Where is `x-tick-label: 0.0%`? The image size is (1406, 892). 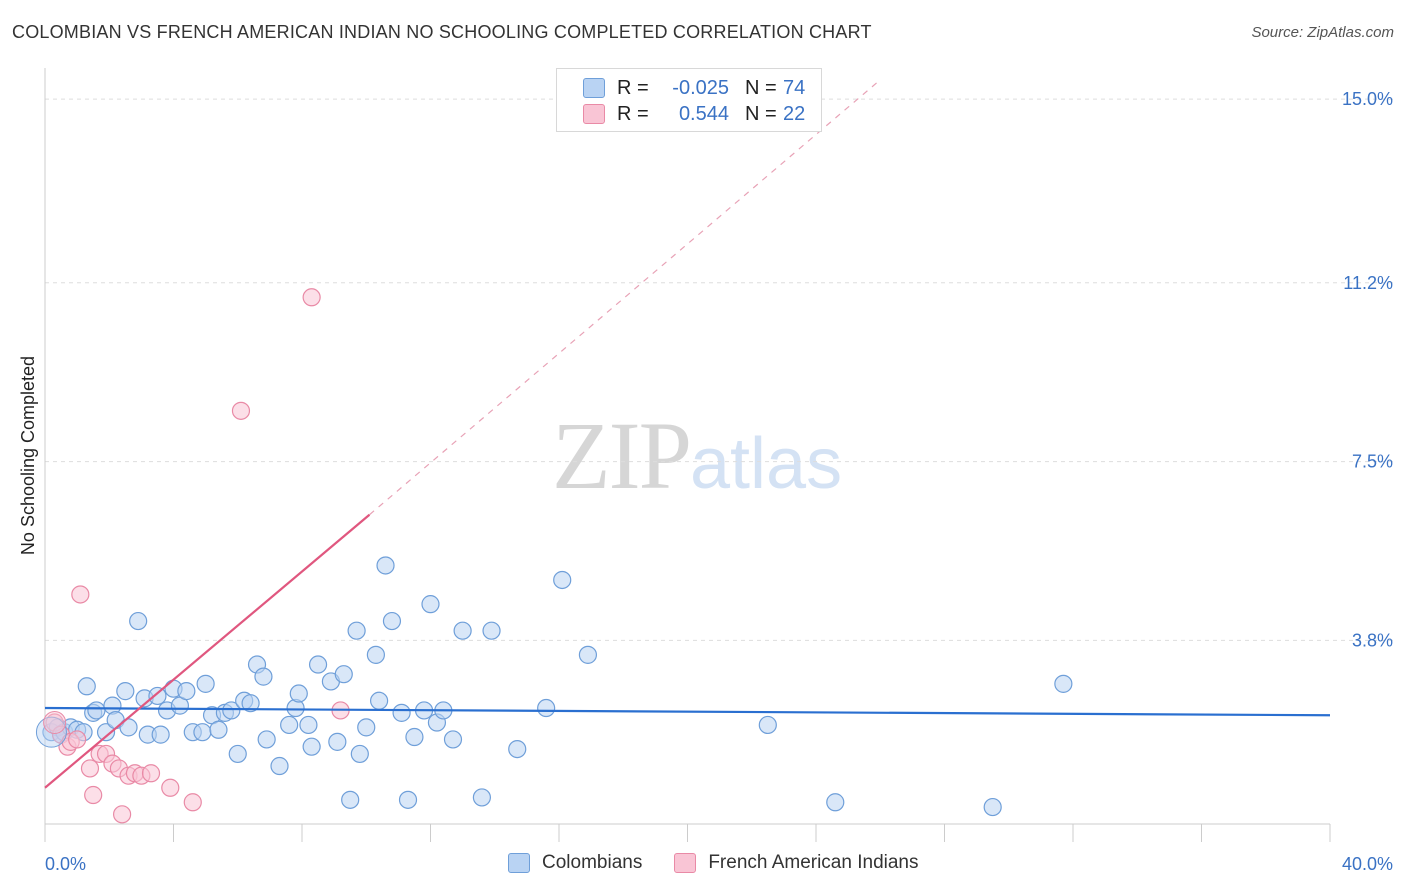 x-tick-label: 0.0% is located at coordinates (65, 864).